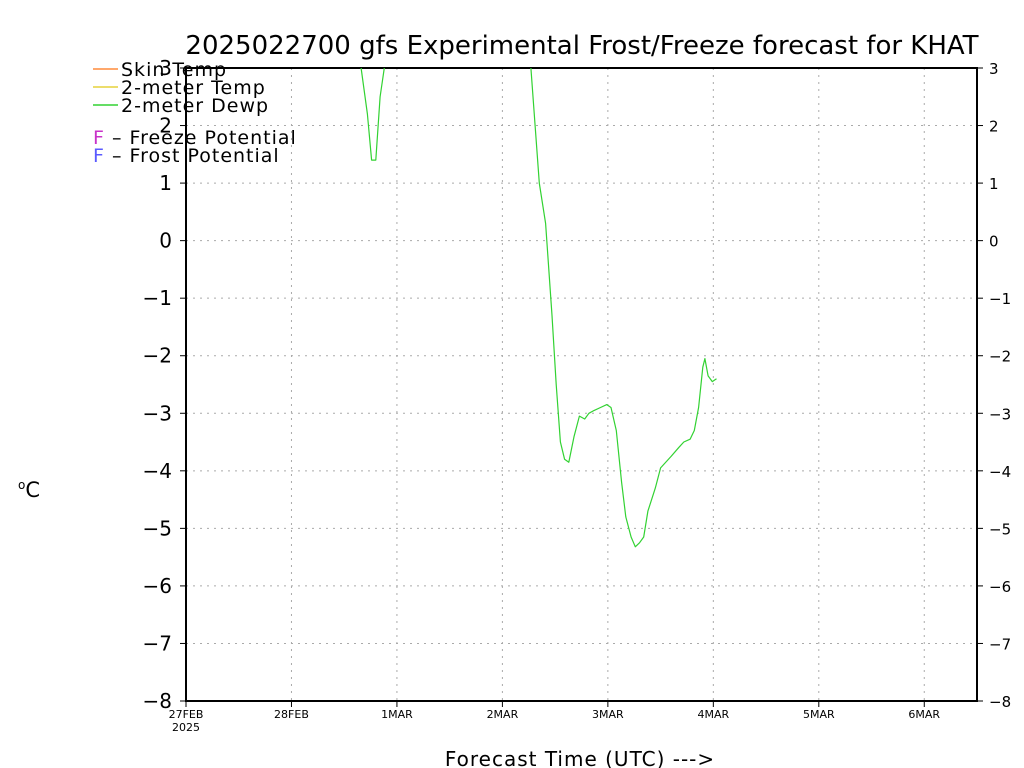 The height and width of the screenshot is (768, 1024). I want to click on legend-marker-entry: F – Freeze Potential, so click(195, 138).